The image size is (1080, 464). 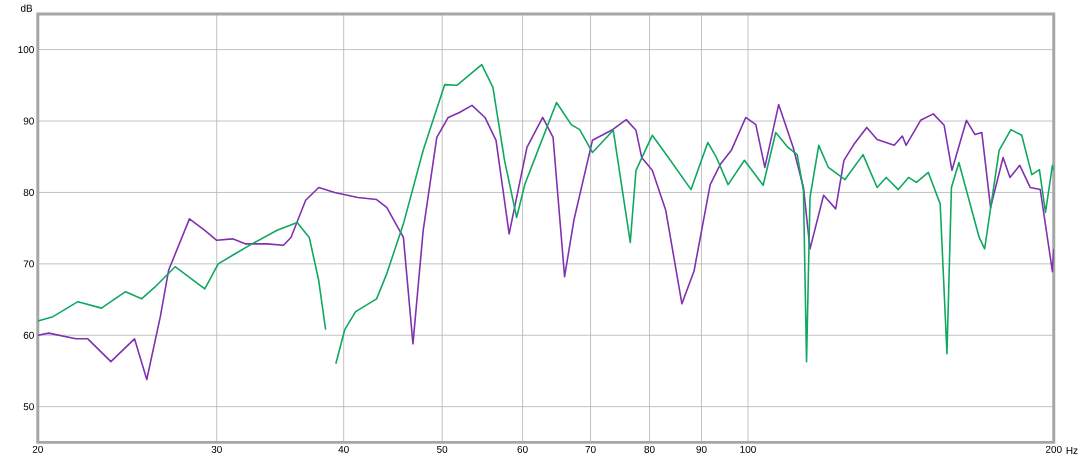 What do you see at coordinates (28, 264) in the screenshot?
I see `y-tick-label: 70` at bounding box center [28, 264].